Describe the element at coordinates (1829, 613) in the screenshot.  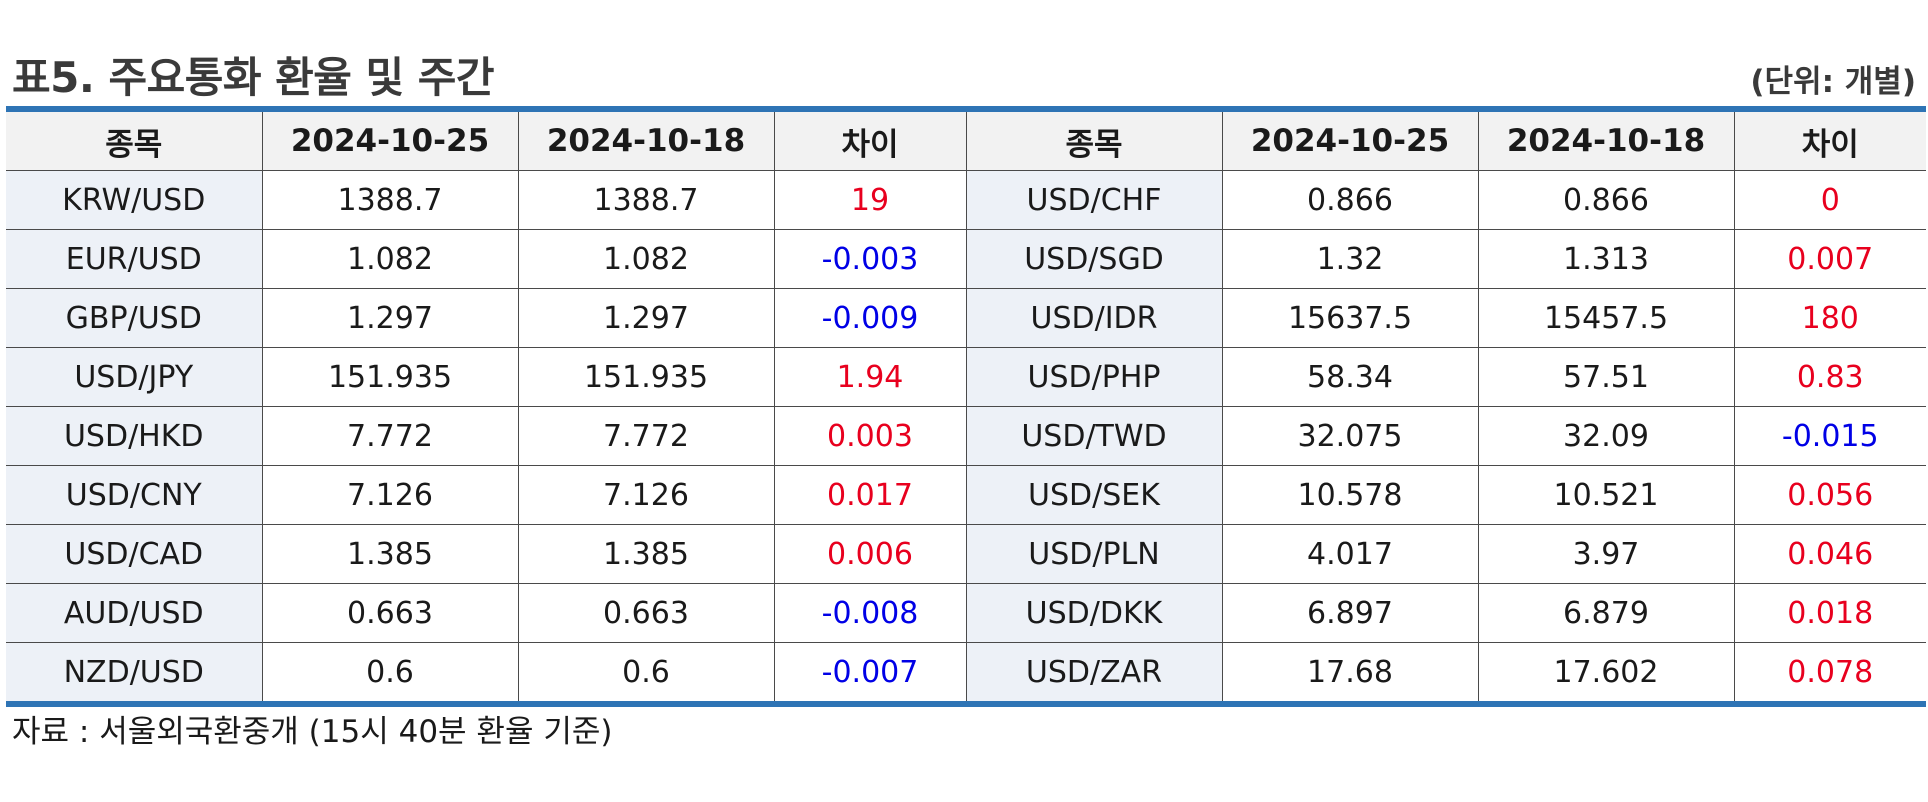
I see `diff-cell: 0.018` at that location.